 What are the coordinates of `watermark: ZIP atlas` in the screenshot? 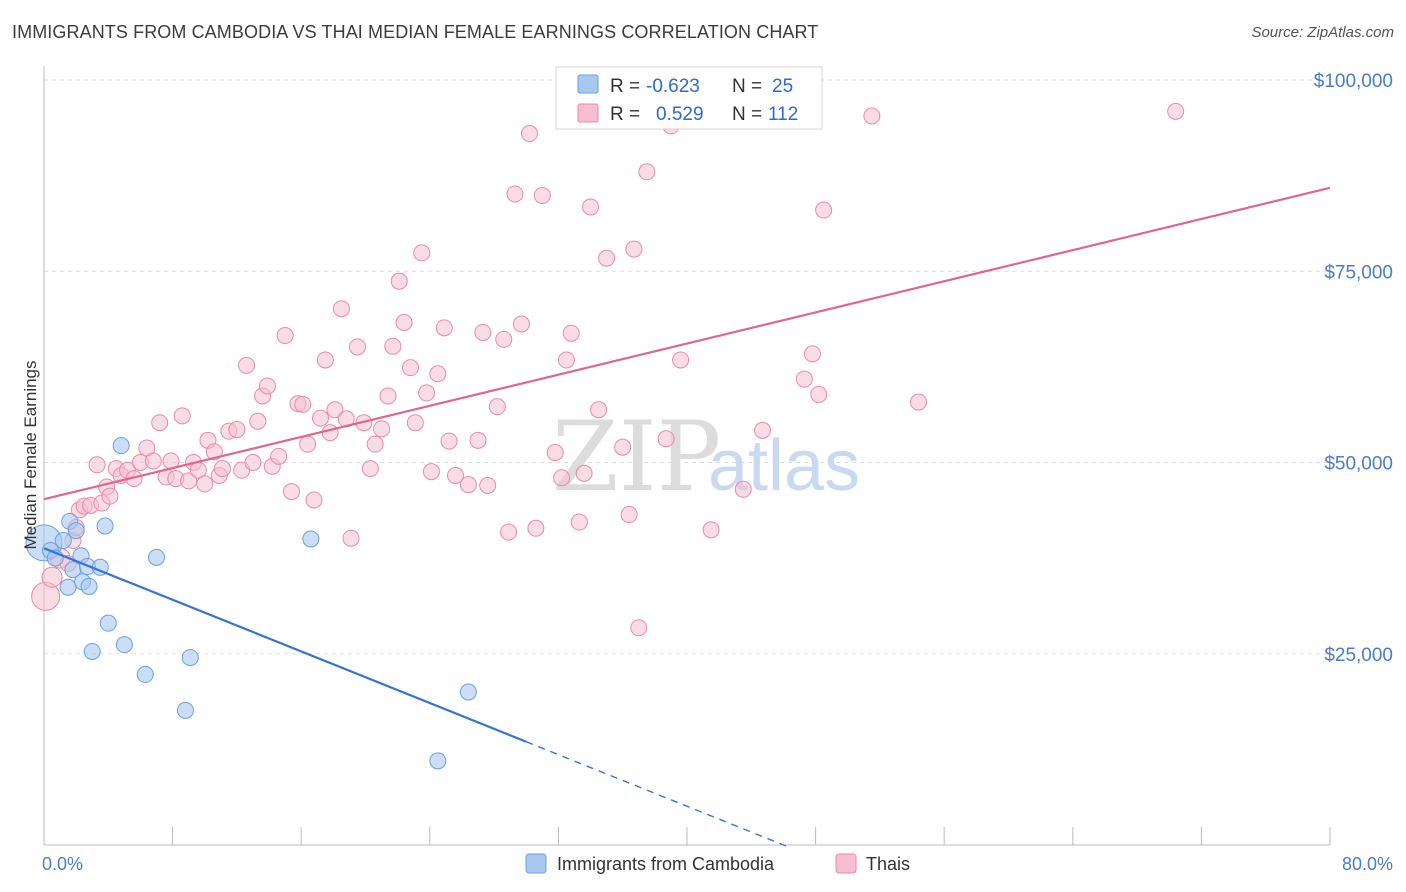 It's located at (706, 457).